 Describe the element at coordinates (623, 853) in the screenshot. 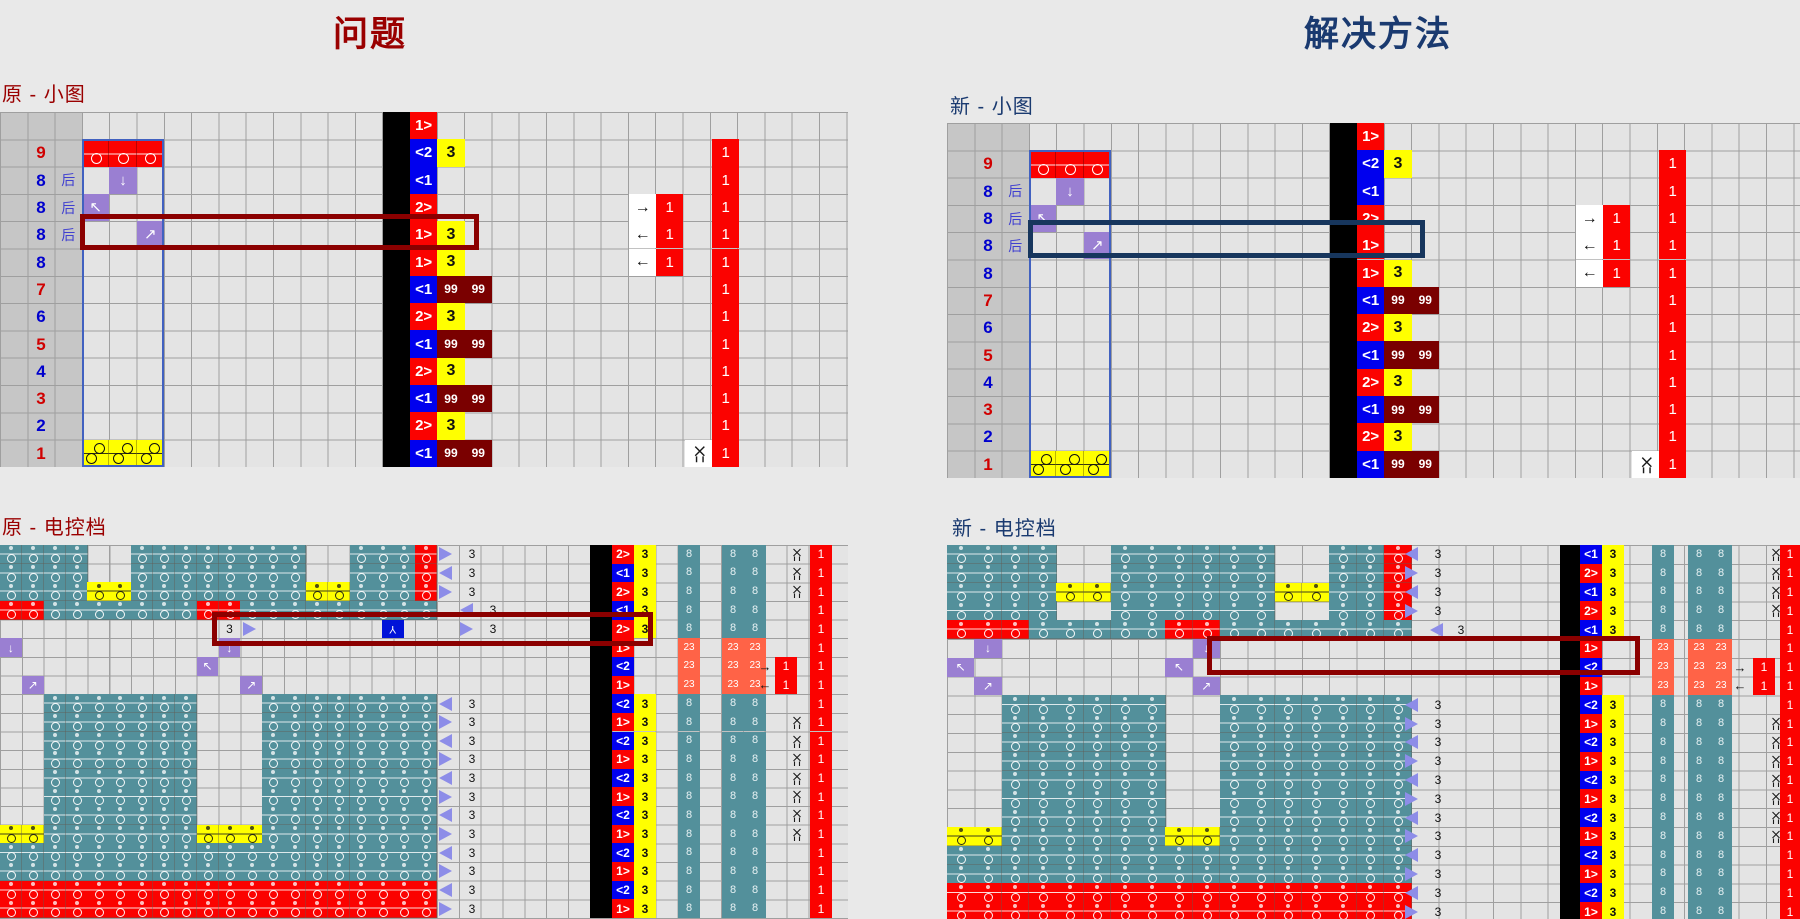

I see `direction-cell: <2` at that location.